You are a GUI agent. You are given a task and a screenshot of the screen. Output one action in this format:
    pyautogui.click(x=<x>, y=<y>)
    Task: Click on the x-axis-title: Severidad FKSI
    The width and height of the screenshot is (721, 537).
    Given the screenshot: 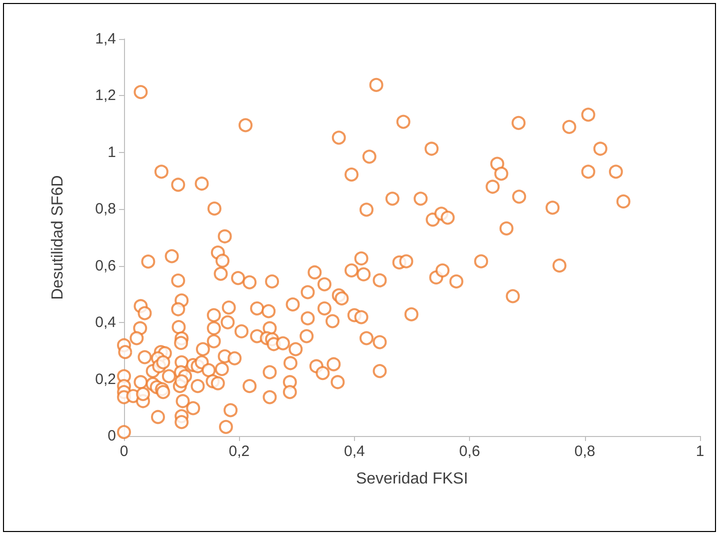 What is the action you would take?
    pyautogui.click(x=412, y=479)
    